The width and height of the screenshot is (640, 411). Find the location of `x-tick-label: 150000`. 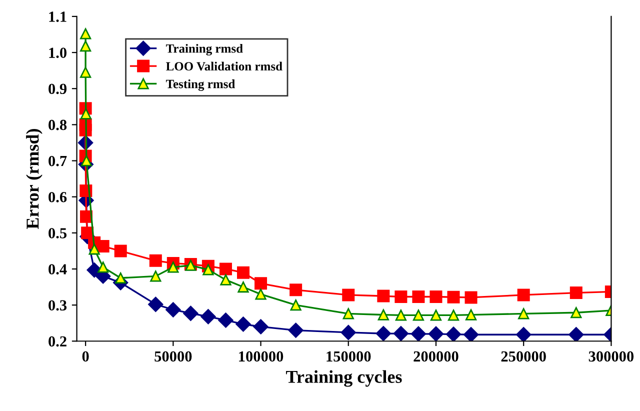

x-tick-label: 150000 is located at coordinates (348, 356).